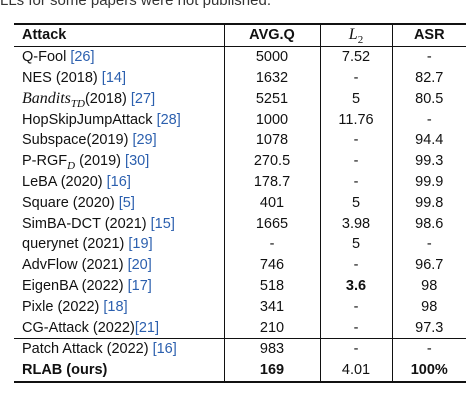 This screenshot has height=412, width=474. Describe the element at coordinates (271, 78) in the screenshot. I see `avgq-cell: 1632` at that location.